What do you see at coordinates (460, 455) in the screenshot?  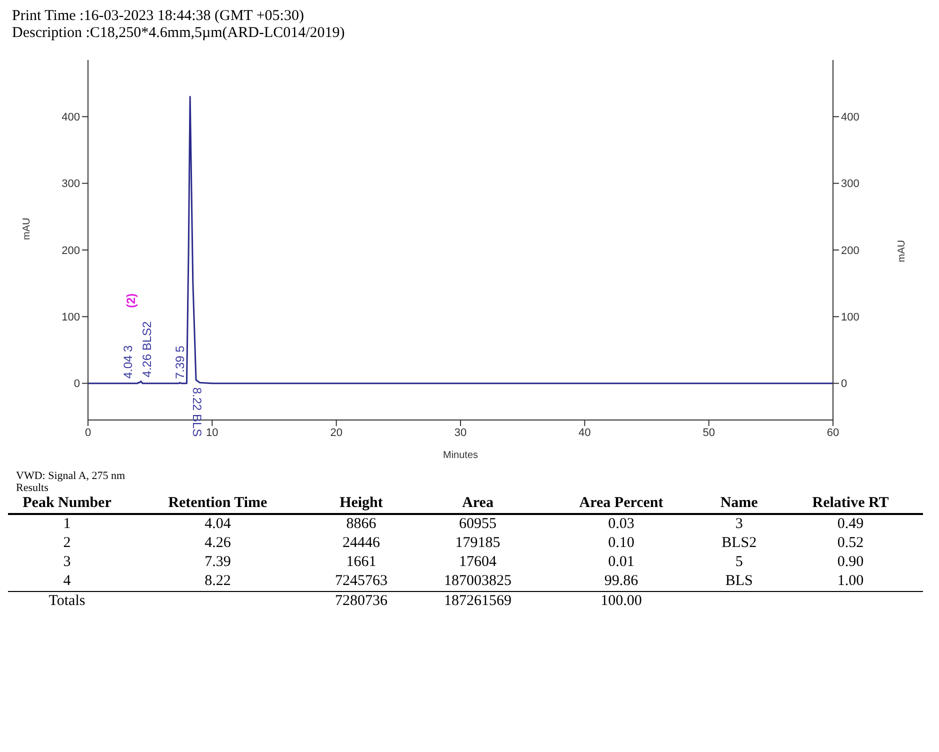 I see `x-axis-title: Minutes` at bounding box center [460, 455].